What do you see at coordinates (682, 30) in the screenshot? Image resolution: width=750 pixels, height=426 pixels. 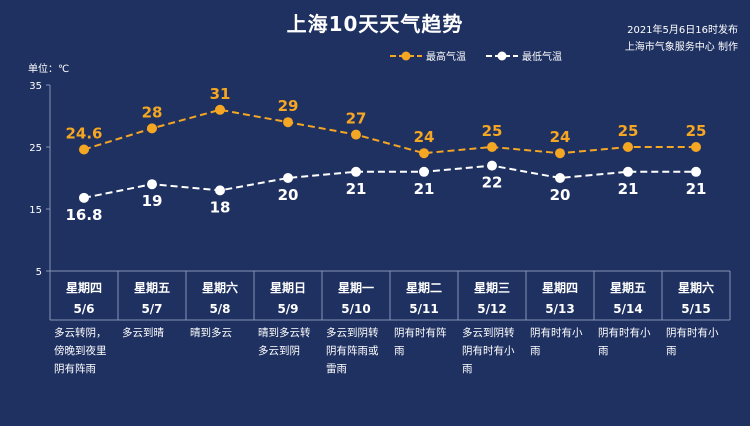 I see `publish-time: 2021年5月6日16时发布` at bounding box center [682, 30].